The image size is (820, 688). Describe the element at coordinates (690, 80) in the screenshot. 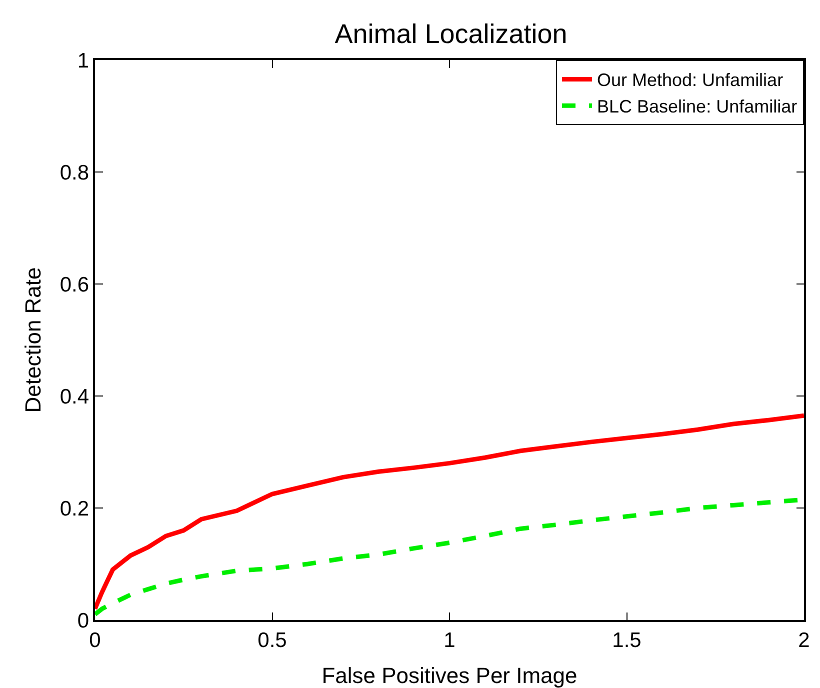

I see `legend-label: Our Method: Unfamiliar` at that location.